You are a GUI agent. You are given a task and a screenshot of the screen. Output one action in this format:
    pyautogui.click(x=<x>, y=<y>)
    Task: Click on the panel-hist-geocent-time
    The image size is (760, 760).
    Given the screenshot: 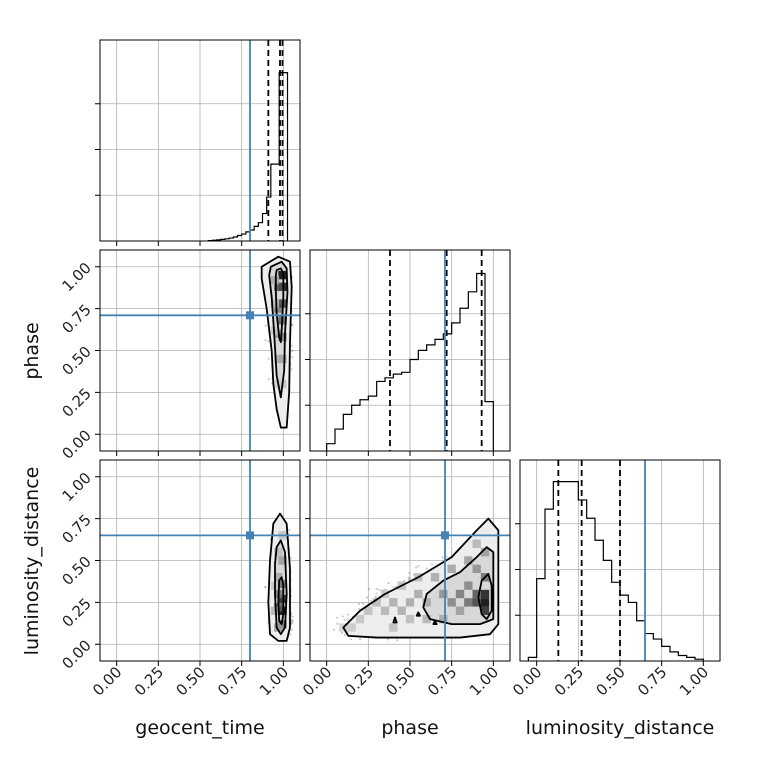 What is the action you would take?
    pyautogui.click(x=198, y=142)
    